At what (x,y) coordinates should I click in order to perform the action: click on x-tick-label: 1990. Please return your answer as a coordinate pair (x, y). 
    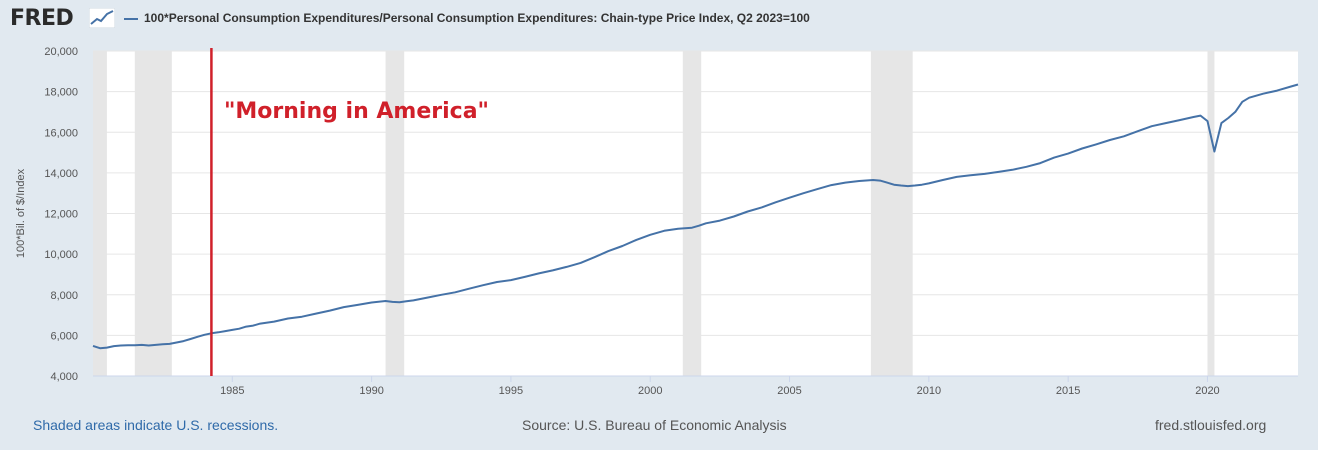
    Looking at the image, I should click on (371, 391).